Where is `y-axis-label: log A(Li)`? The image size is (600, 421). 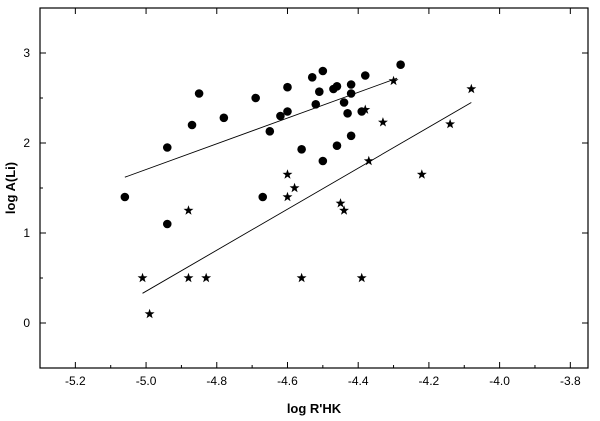 y-axis-label: log A(Li) is located at coordinates (10, 188).